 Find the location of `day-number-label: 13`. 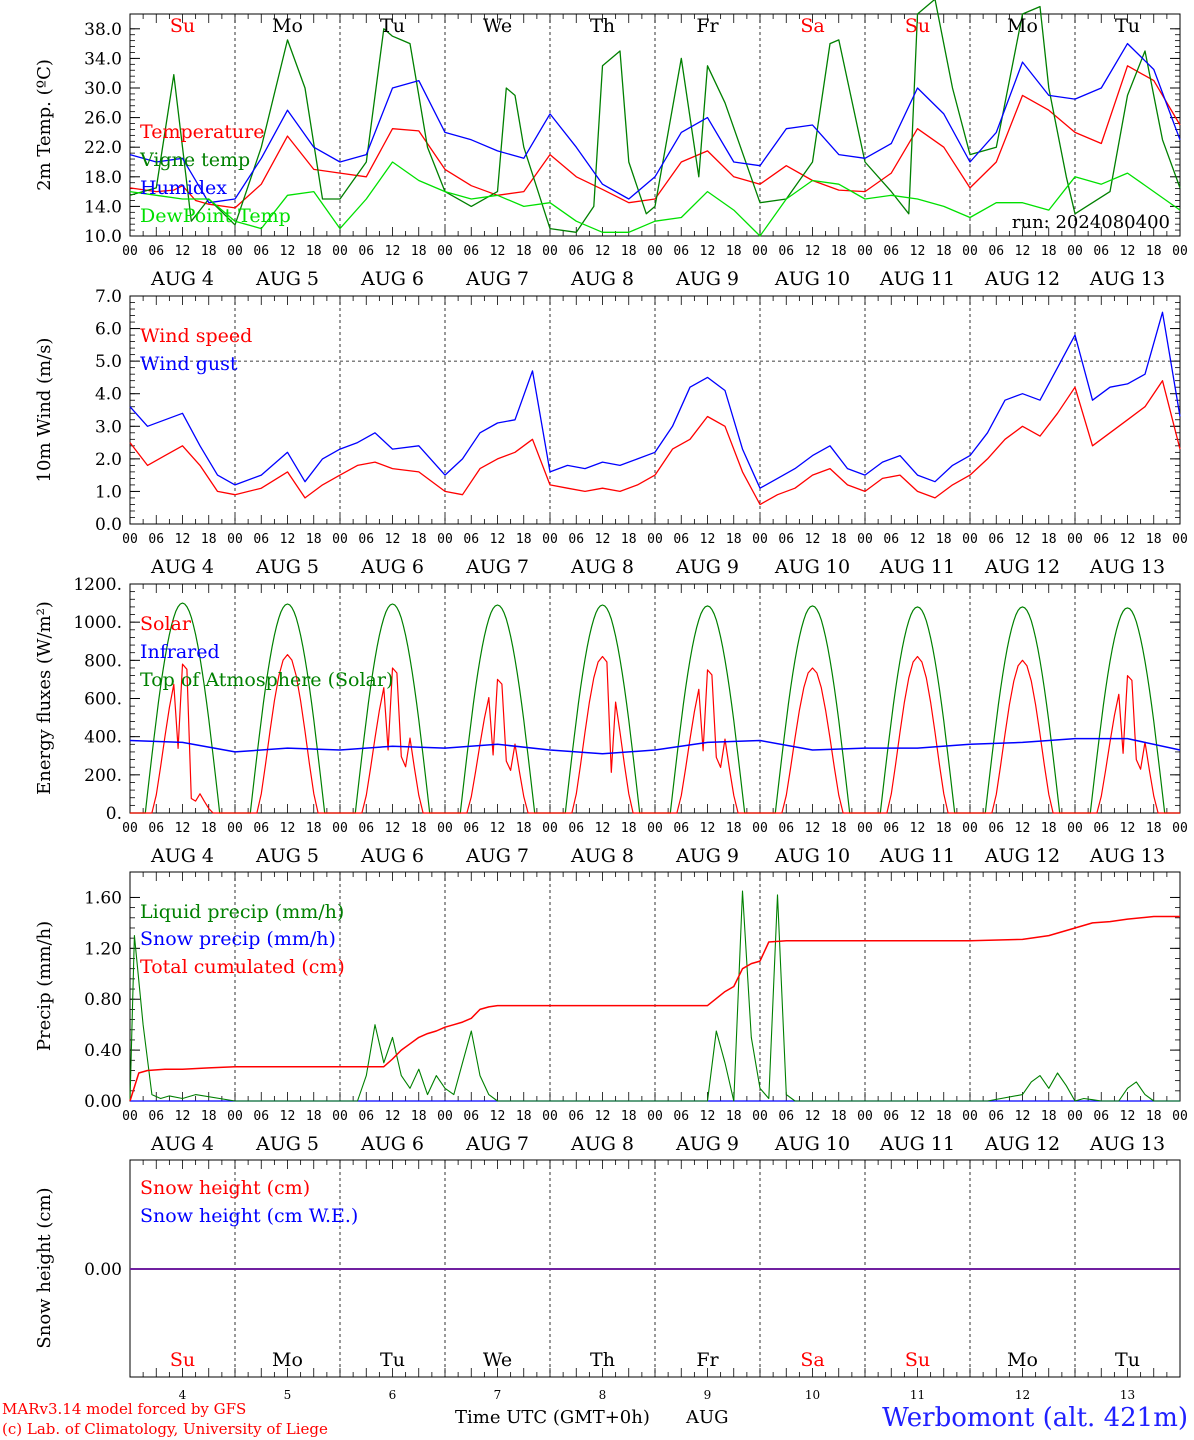

day-number-label: 13 is located at coordinates (1127, 1395).